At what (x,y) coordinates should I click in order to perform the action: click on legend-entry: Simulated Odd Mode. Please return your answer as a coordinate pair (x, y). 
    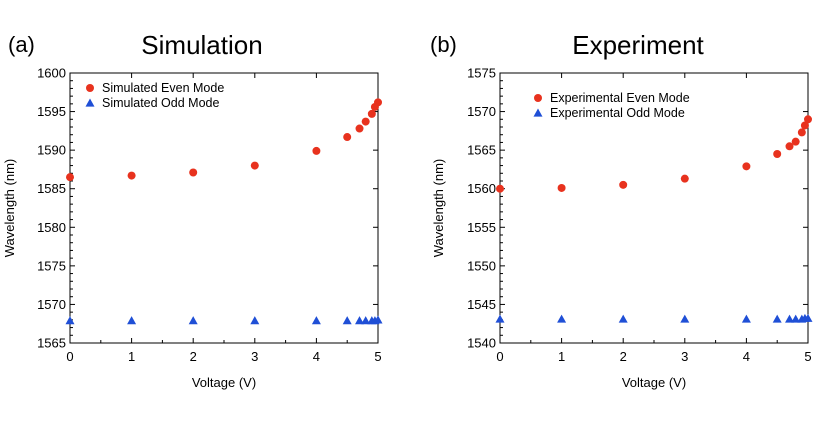
    Looking at the image, I should click on (160, 103).